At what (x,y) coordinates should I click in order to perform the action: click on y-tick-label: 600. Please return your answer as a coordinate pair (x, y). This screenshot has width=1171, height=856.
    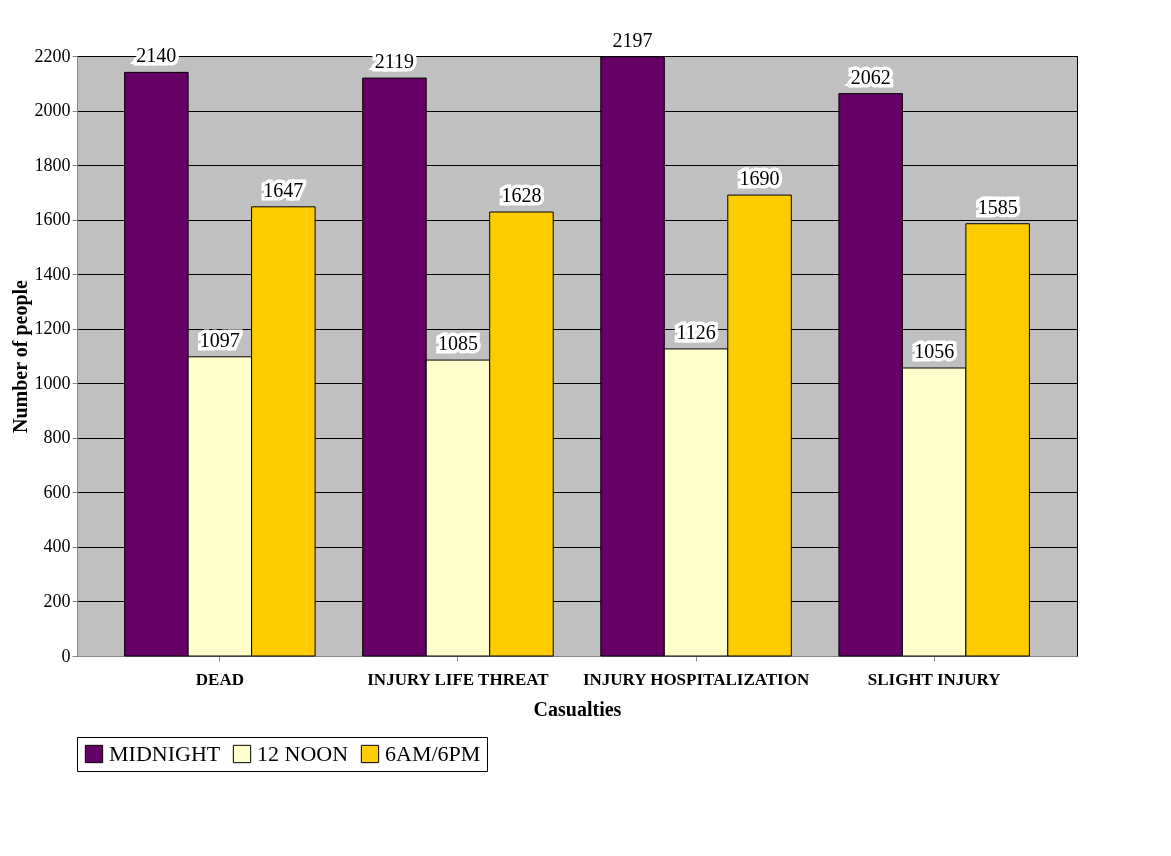
    Looking at the image, I should click on (57, 491).